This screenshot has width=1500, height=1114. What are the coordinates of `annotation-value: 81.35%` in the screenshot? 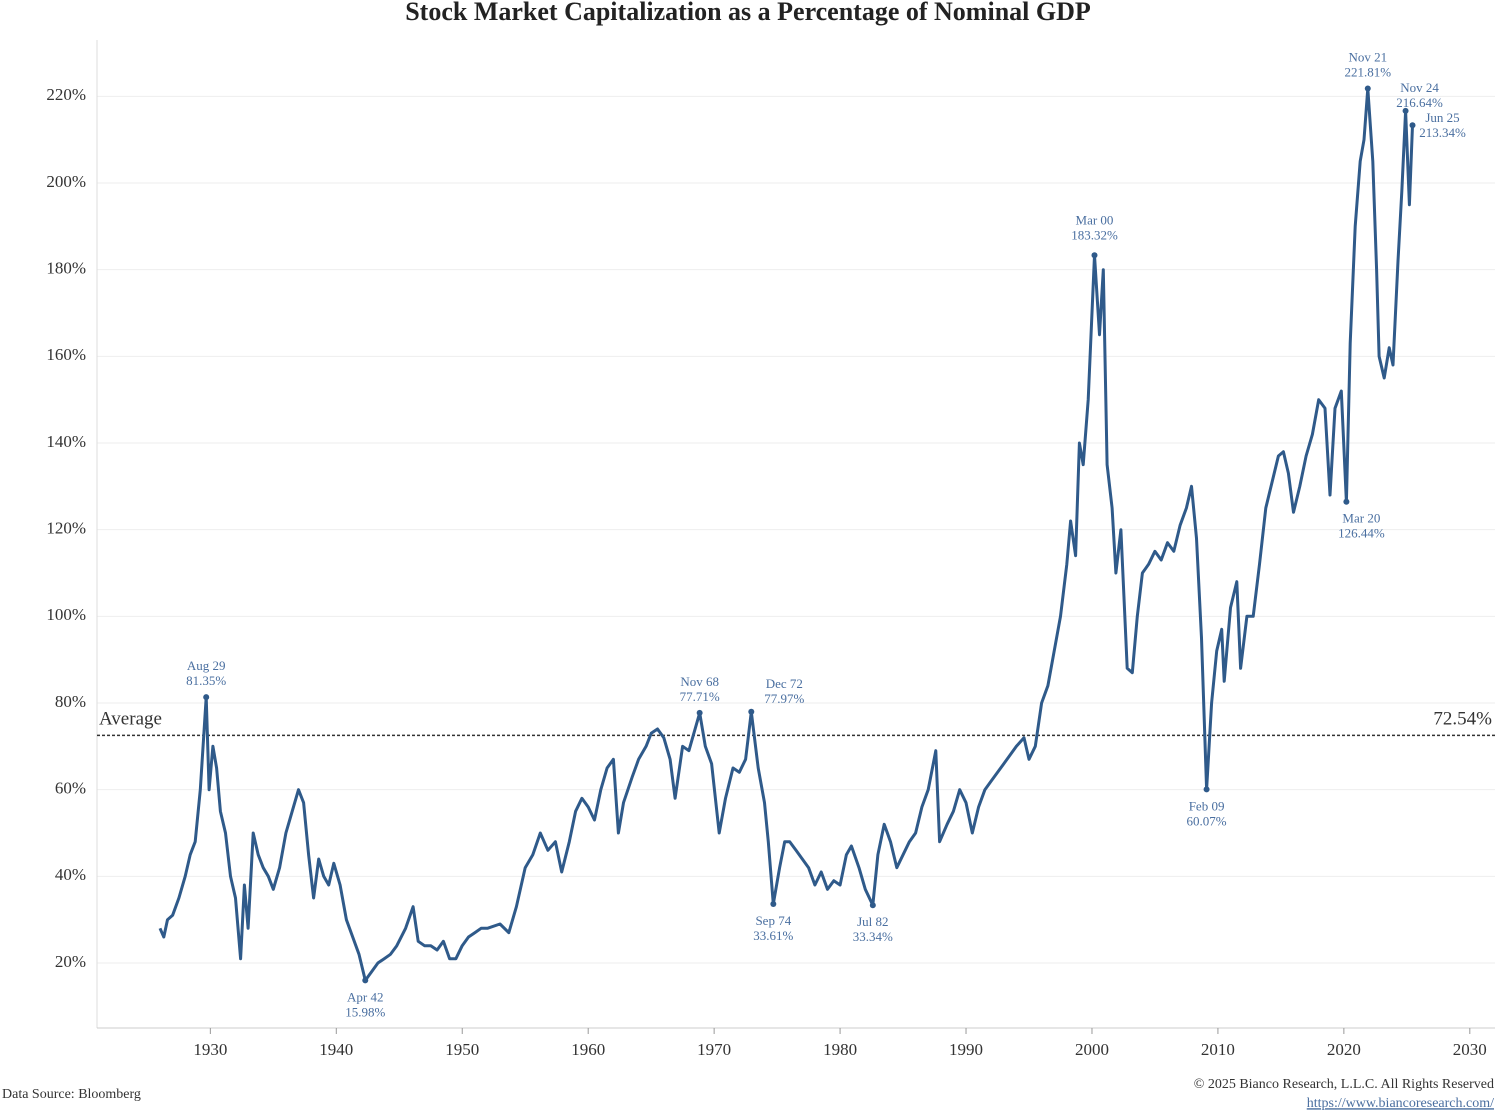 It's located at (206, 680).